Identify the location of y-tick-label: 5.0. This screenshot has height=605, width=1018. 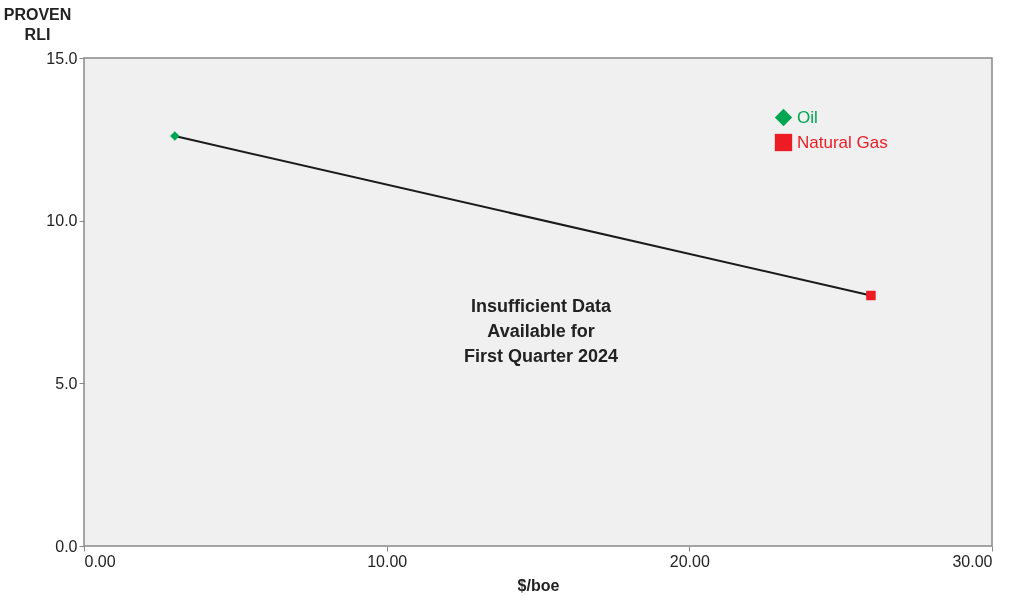
(66, 383).